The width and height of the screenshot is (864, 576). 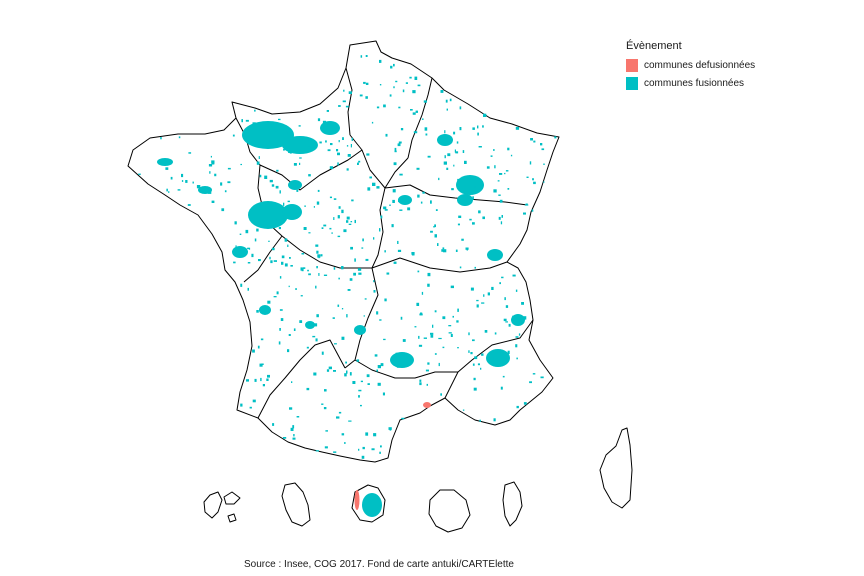 What do you see at coordinates (700, 65) in the screenshot?
I see `legend-label-defused: communes defusionnées` at bounding box center [700, 65].